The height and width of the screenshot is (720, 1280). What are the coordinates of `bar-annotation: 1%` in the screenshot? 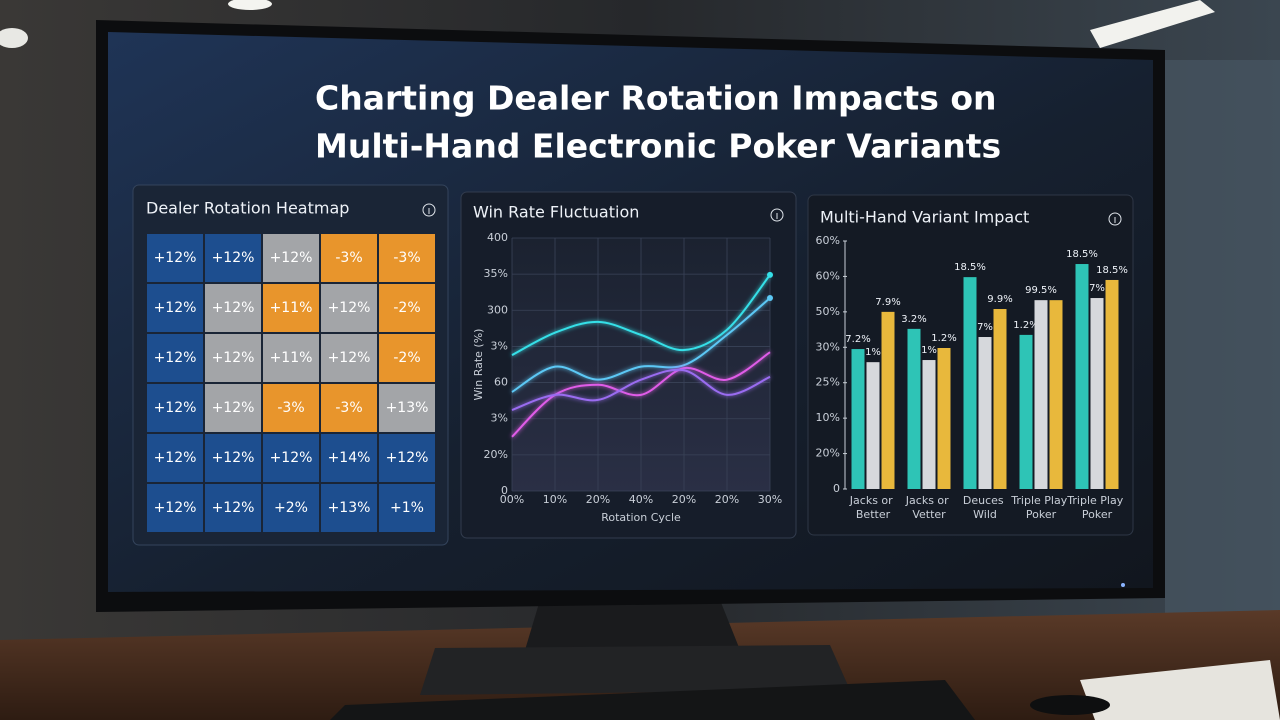 It's located at (873, 352).